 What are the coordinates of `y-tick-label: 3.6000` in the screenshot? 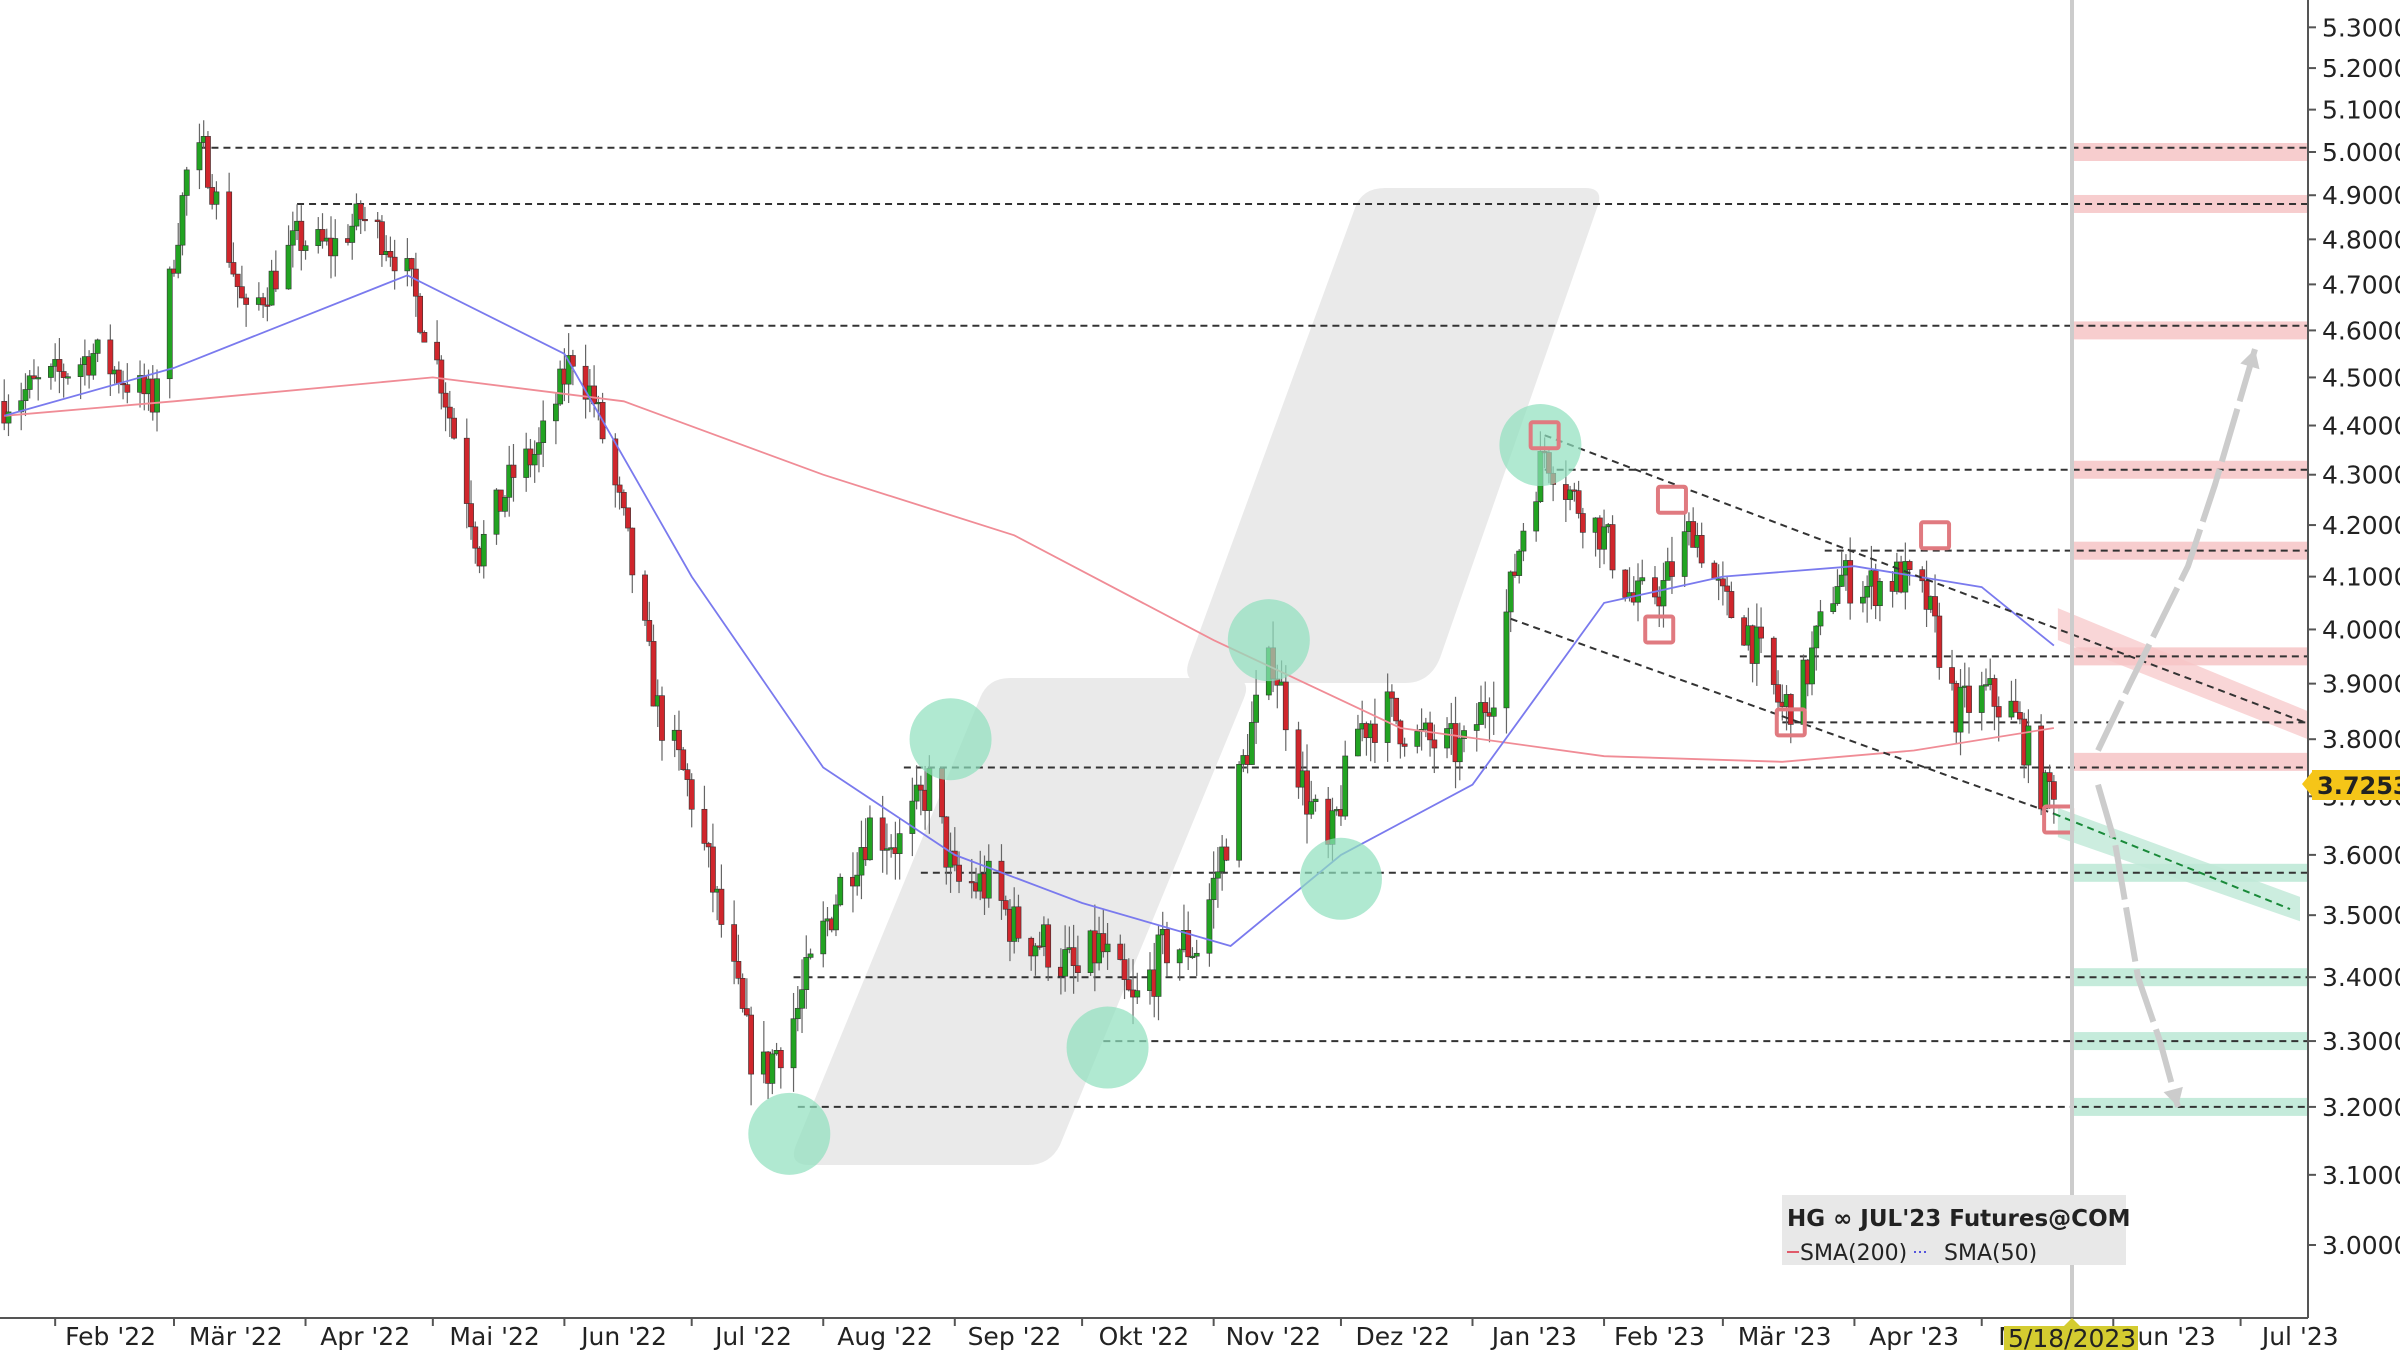 It's located at (2361, 855).